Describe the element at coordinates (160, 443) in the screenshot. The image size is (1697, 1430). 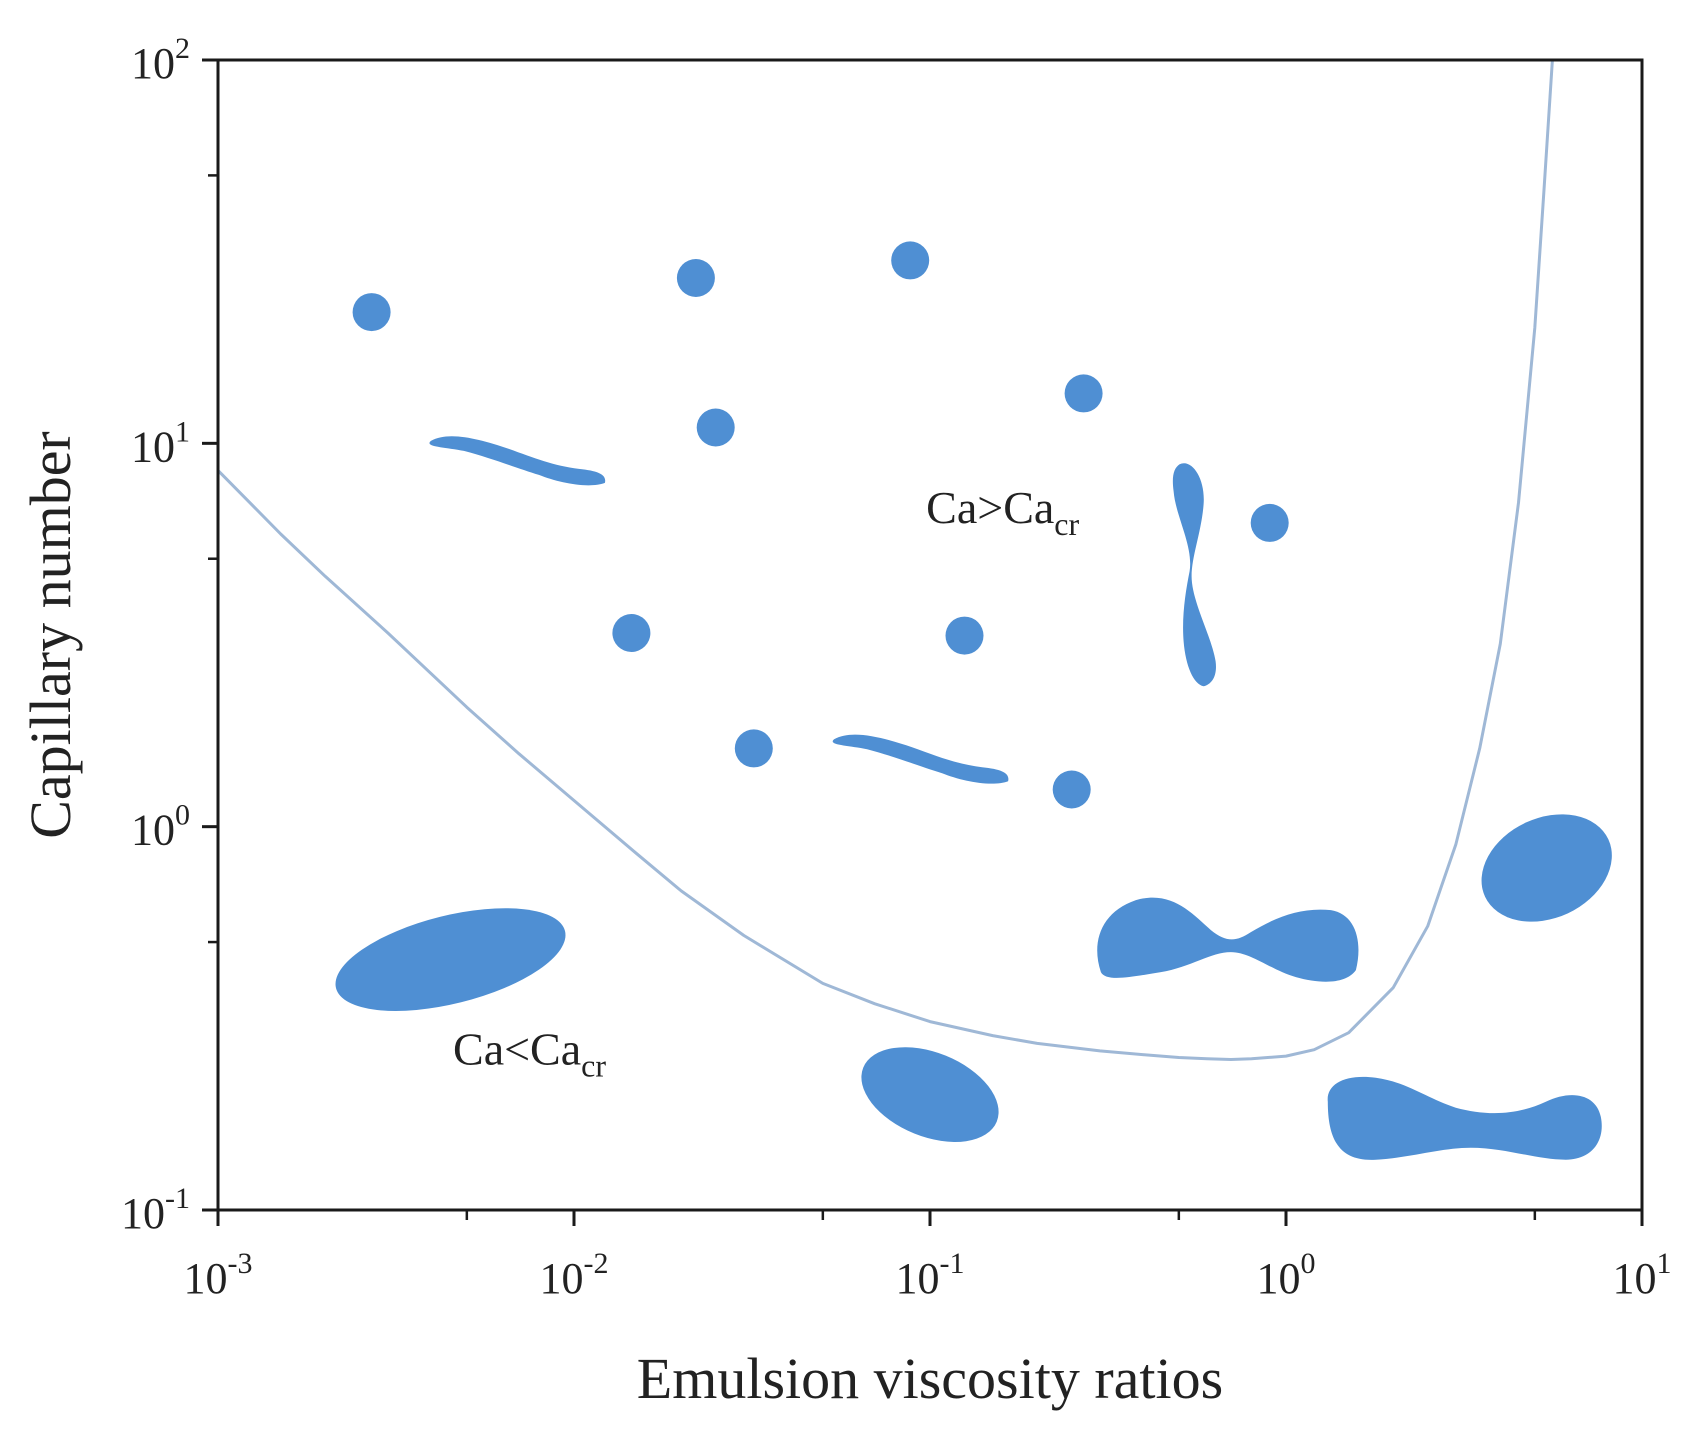
I see `y-tick-label: 10¹` at that location.